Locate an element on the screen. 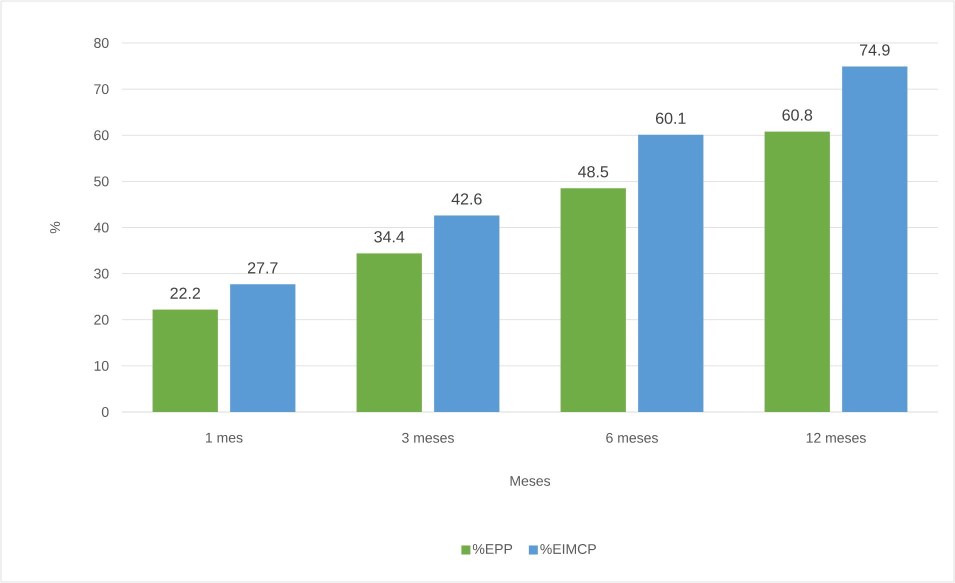 The height and width of the screenshot is (583, 955). data-label: 34.4 is located at coordinates (389, 236).